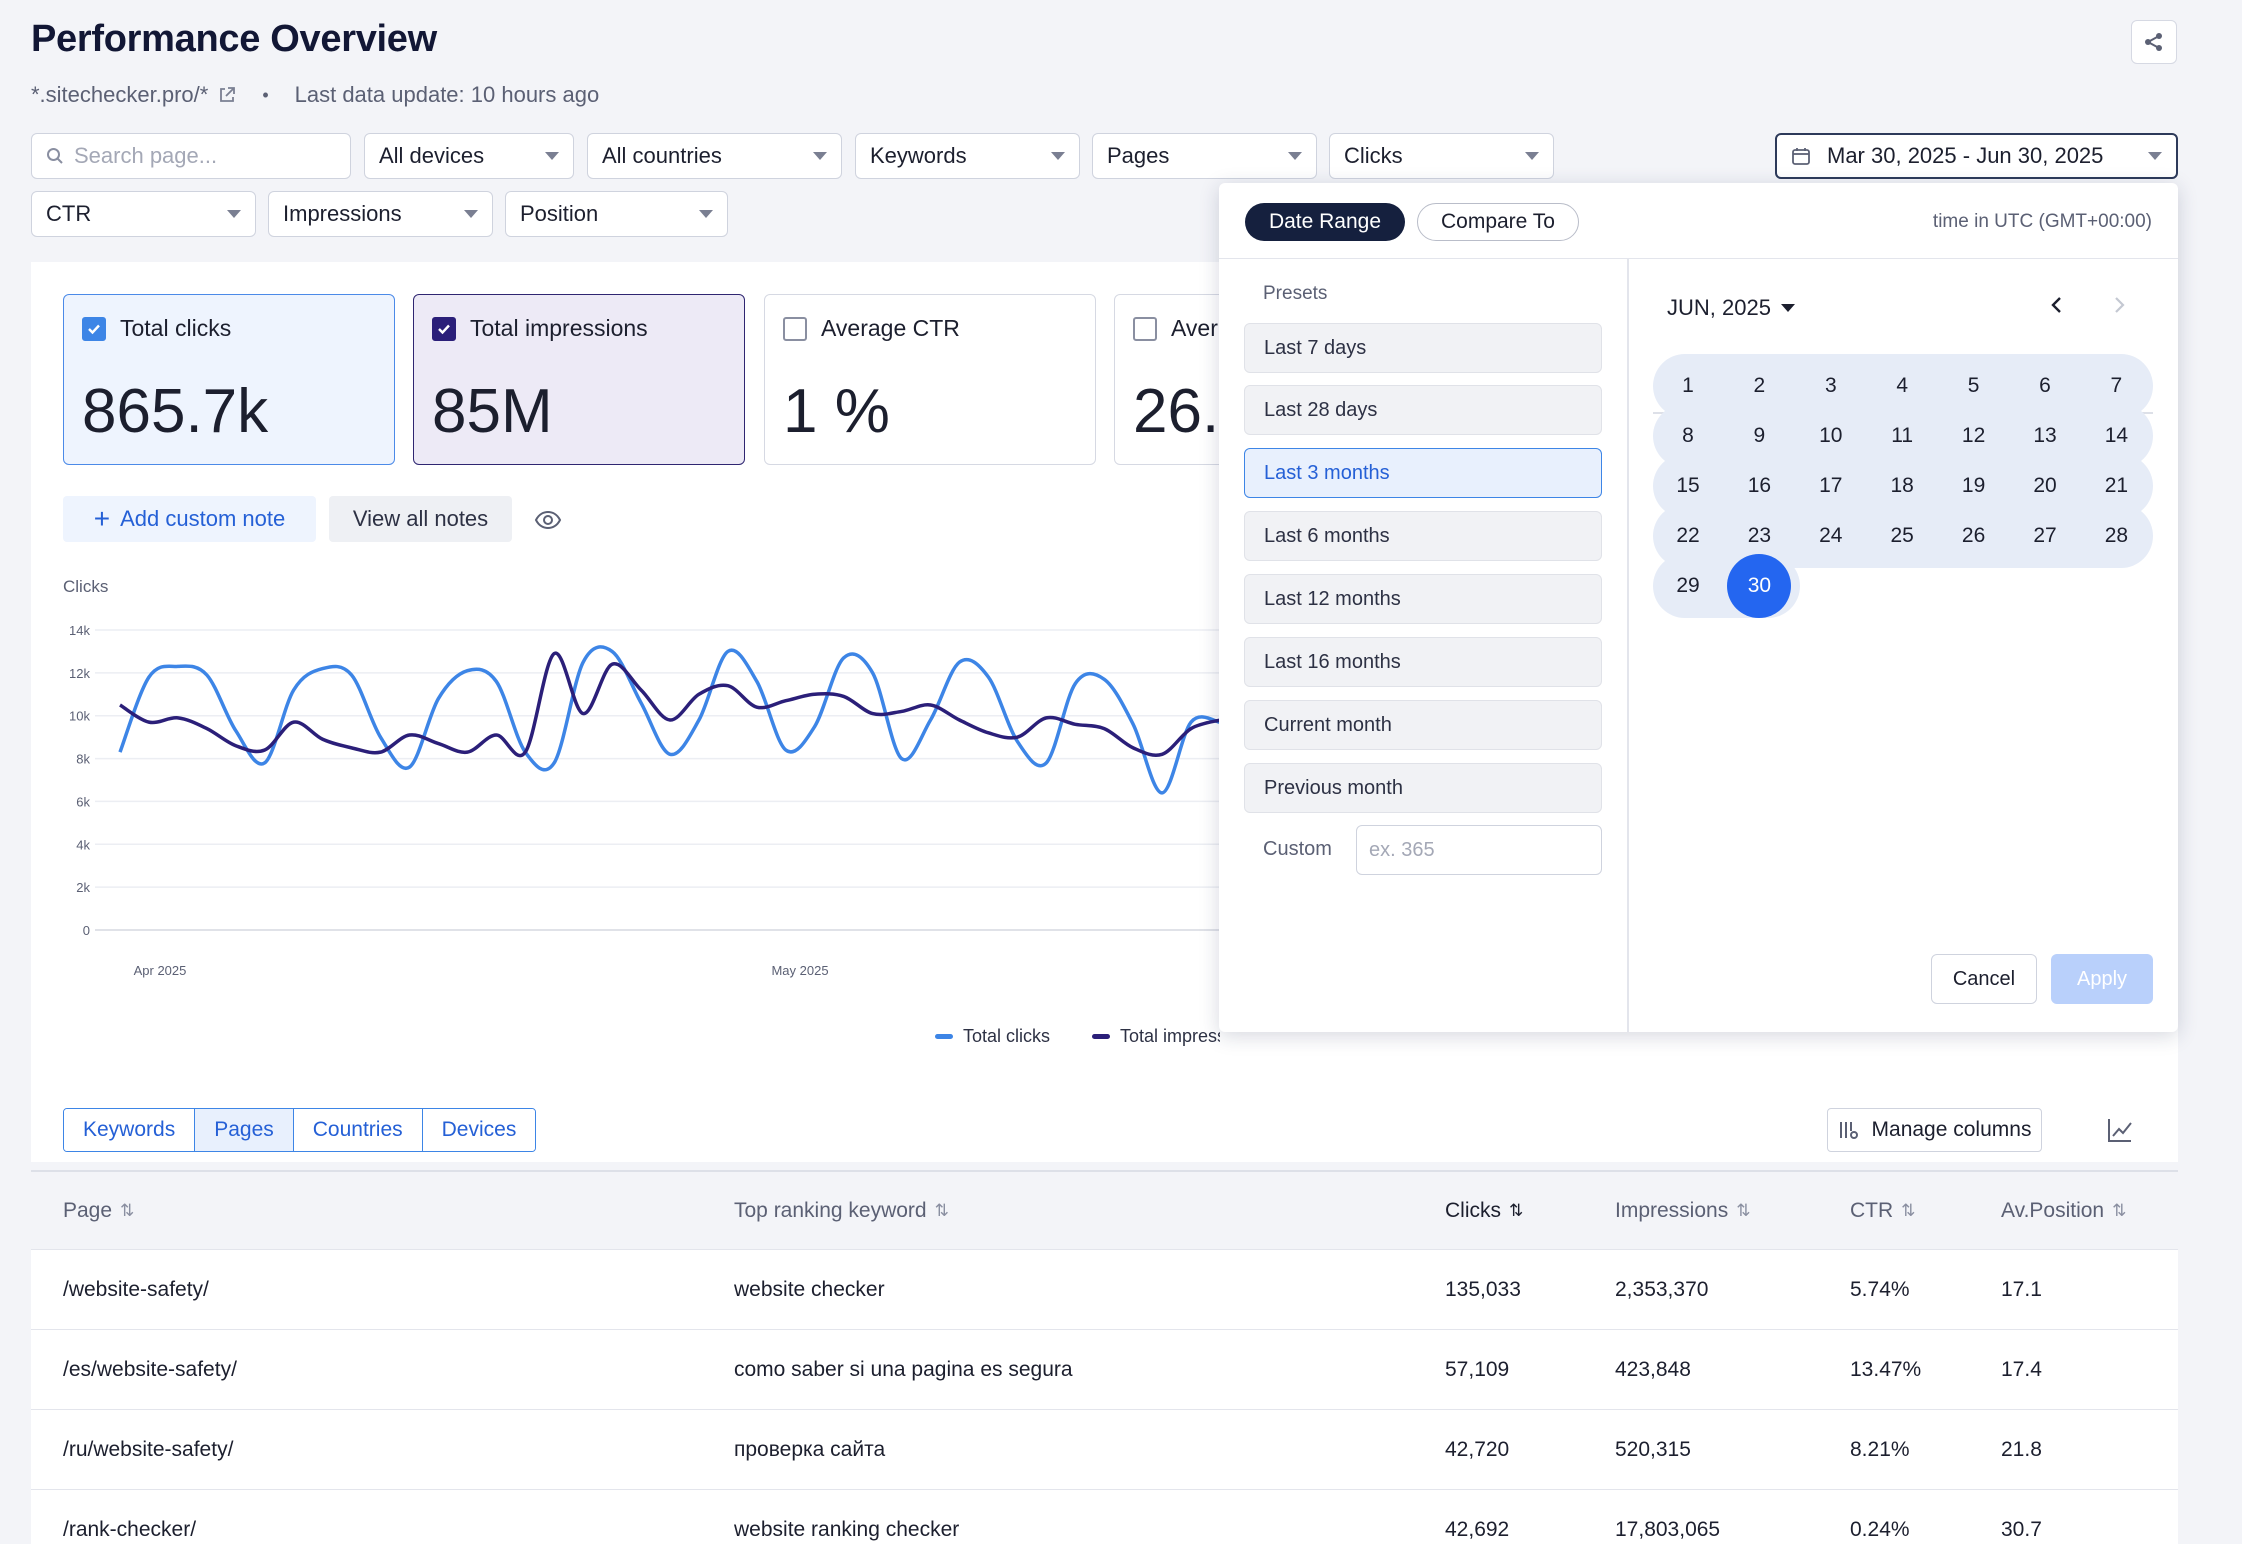 The image size is (2242, 1544). I want to click on month-selector: JUN, 2025, so click(1731, 308).